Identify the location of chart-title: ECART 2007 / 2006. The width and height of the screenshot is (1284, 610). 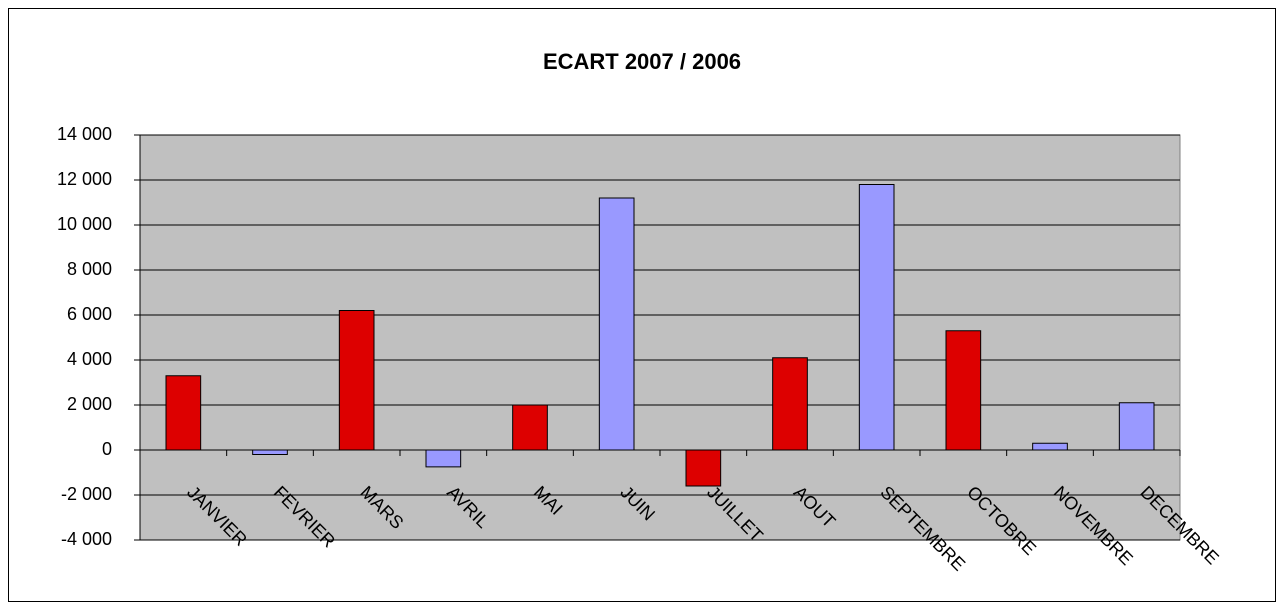
(642, 61).